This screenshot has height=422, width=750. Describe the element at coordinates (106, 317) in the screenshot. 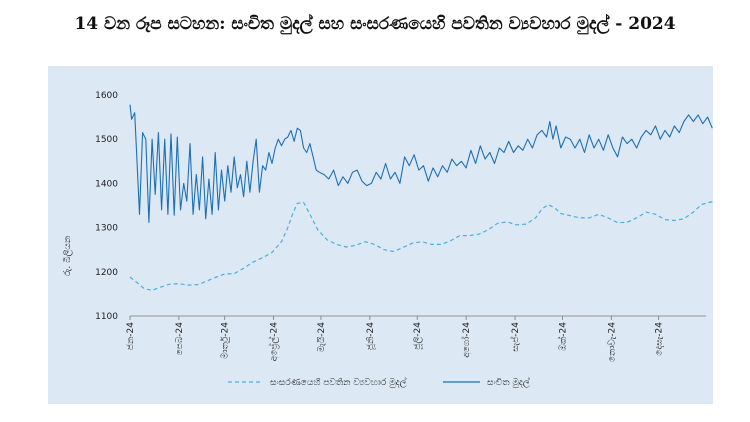

I see `y-tick-label: 1100` at that location.